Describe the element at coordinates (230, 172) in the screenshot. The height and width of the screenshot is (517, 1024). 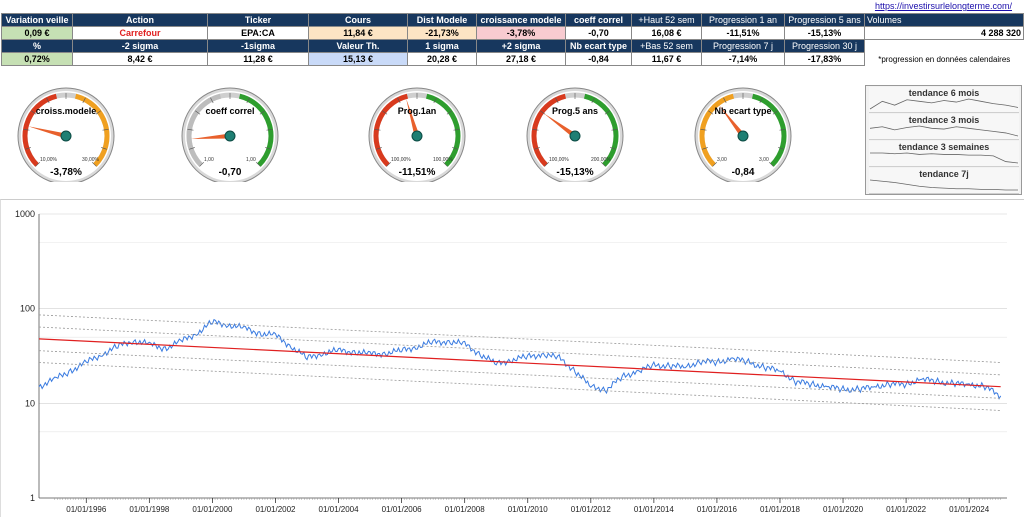
I see `gauge-value: -0,70` at that location.